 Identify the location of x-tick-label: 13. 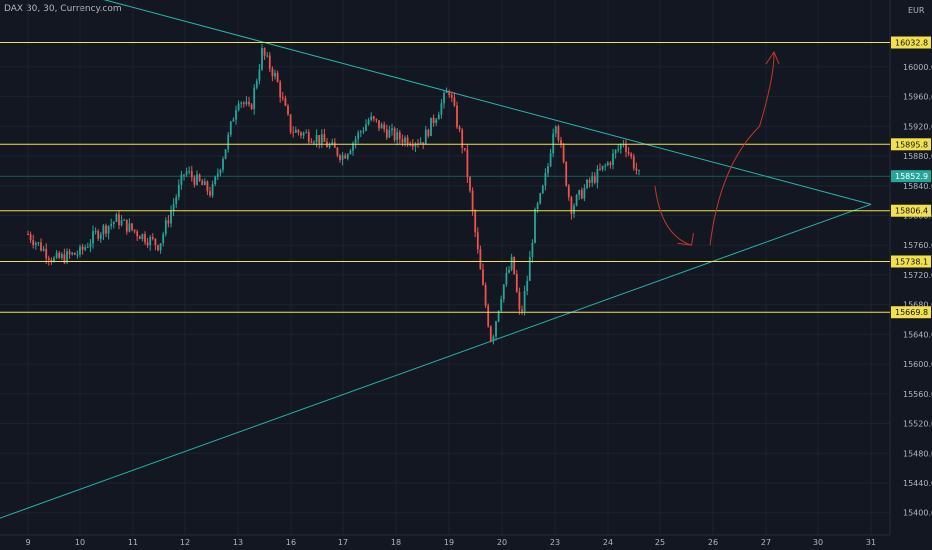
(238, 542).